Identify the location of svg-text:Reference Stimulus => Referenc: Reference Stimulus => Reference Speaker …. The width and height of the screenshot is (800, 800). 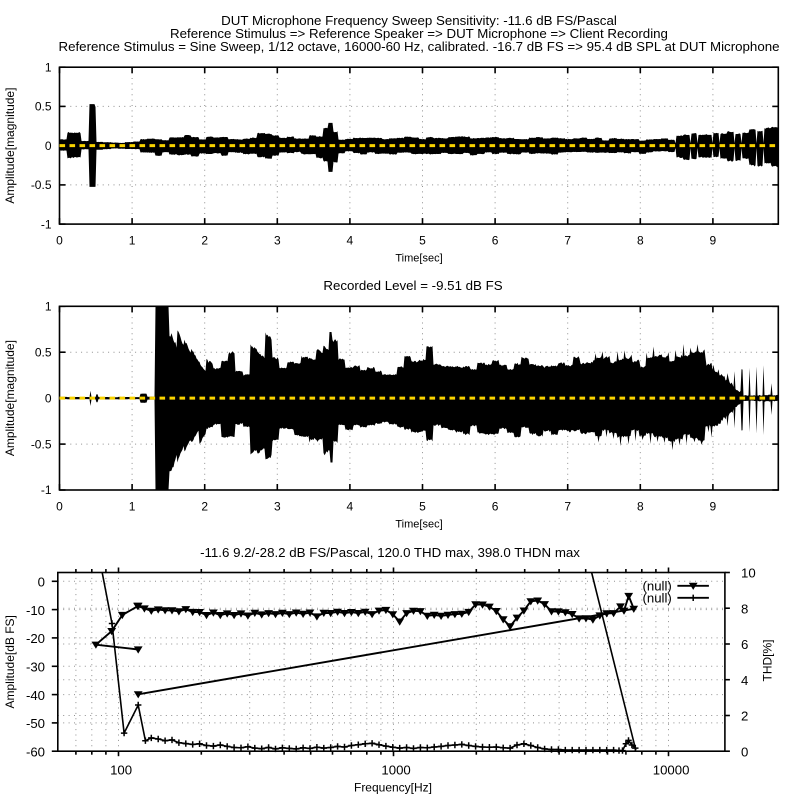
(419, 33).